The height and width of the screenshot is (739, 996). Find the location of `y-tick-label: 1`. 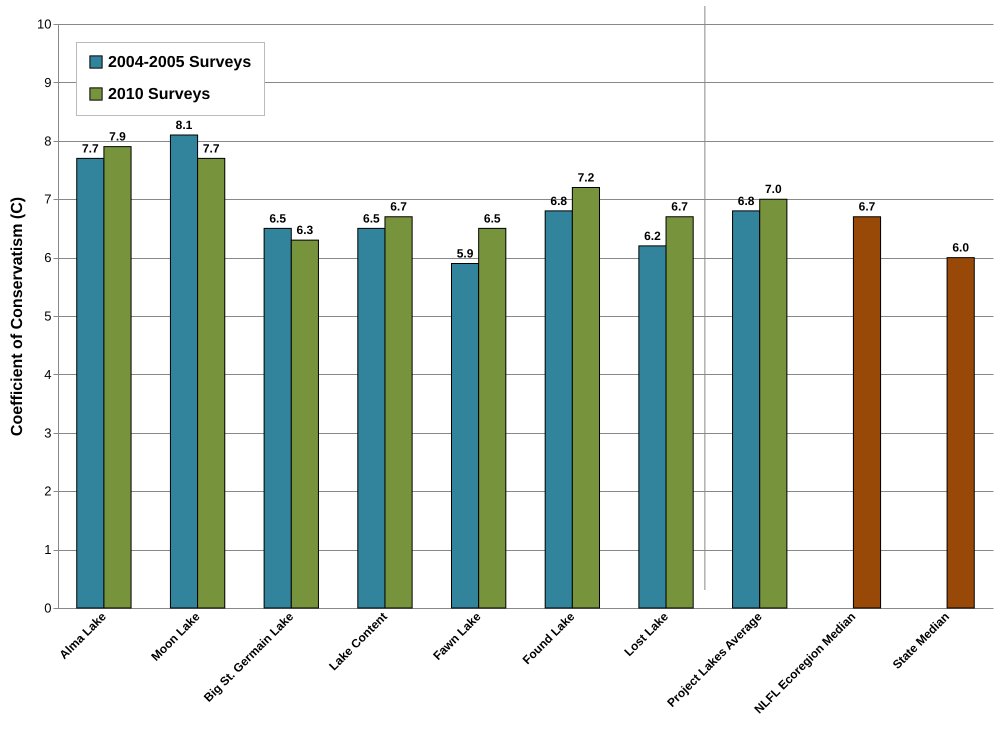

y-tick-label: 1 is located at coordinates (48, 550).